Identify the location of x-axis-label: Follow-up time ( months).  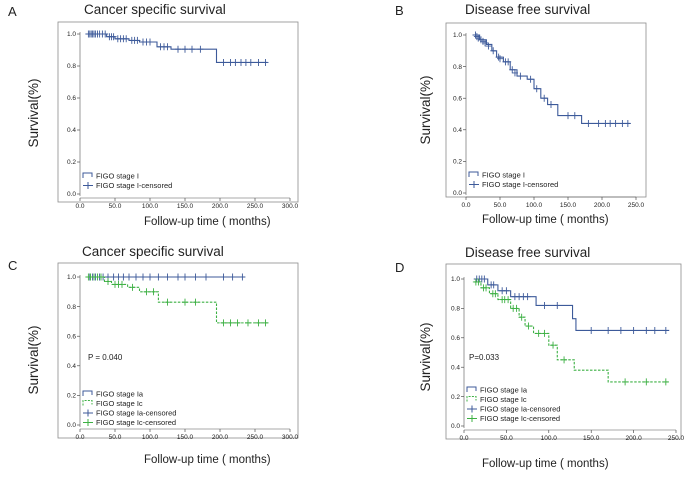
(545, 464).